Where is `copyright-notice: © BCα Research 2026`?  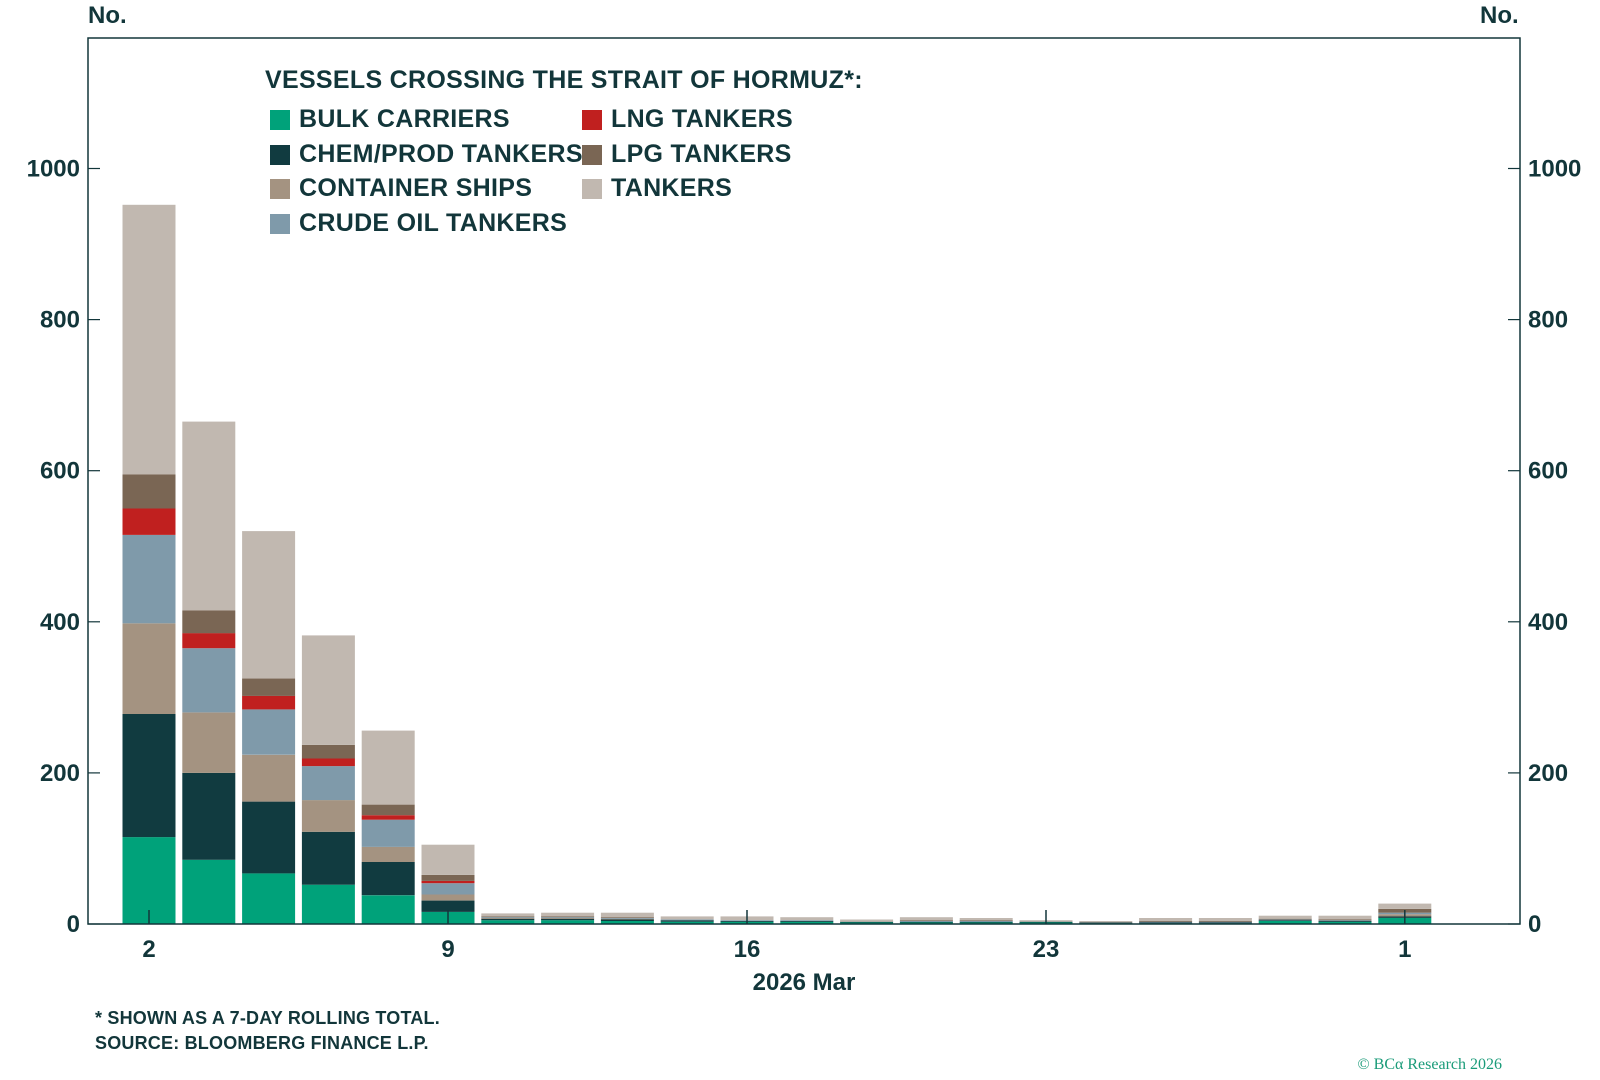 copyright-notice: © BCα Research 2026 is located at coordinates (1429, 1064).